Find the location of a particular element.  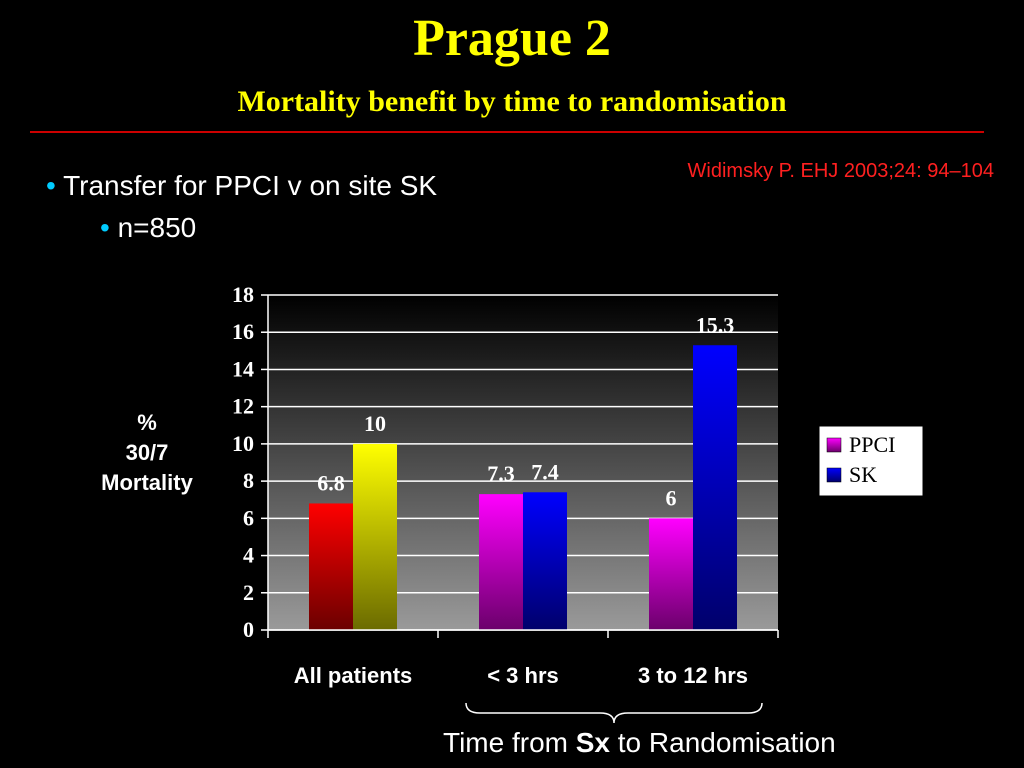

y-tick-label: 12 is located at coordinates (243, 406).